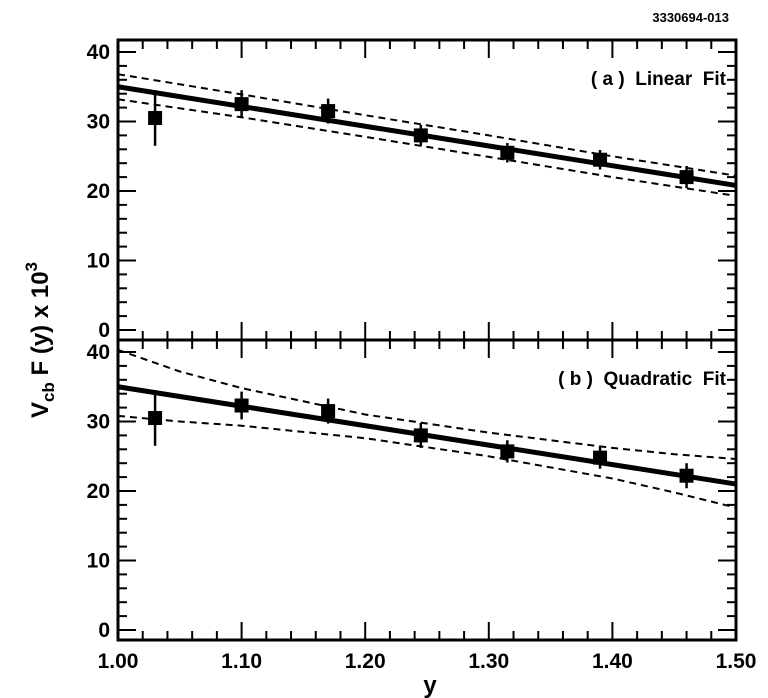  Describe the element at coordinates (104, 330) in the screenshot. I see `panel-a-y-tick-label: 0` at that location.